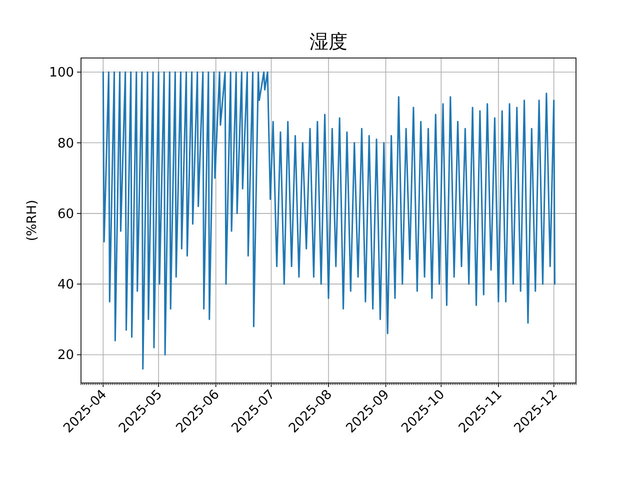 The image size is (640, 480). What do you see at coordinates (32, 221) in the screenshot?
I see `y-axis-title: (%RH)` at bounding box center [32, 221].